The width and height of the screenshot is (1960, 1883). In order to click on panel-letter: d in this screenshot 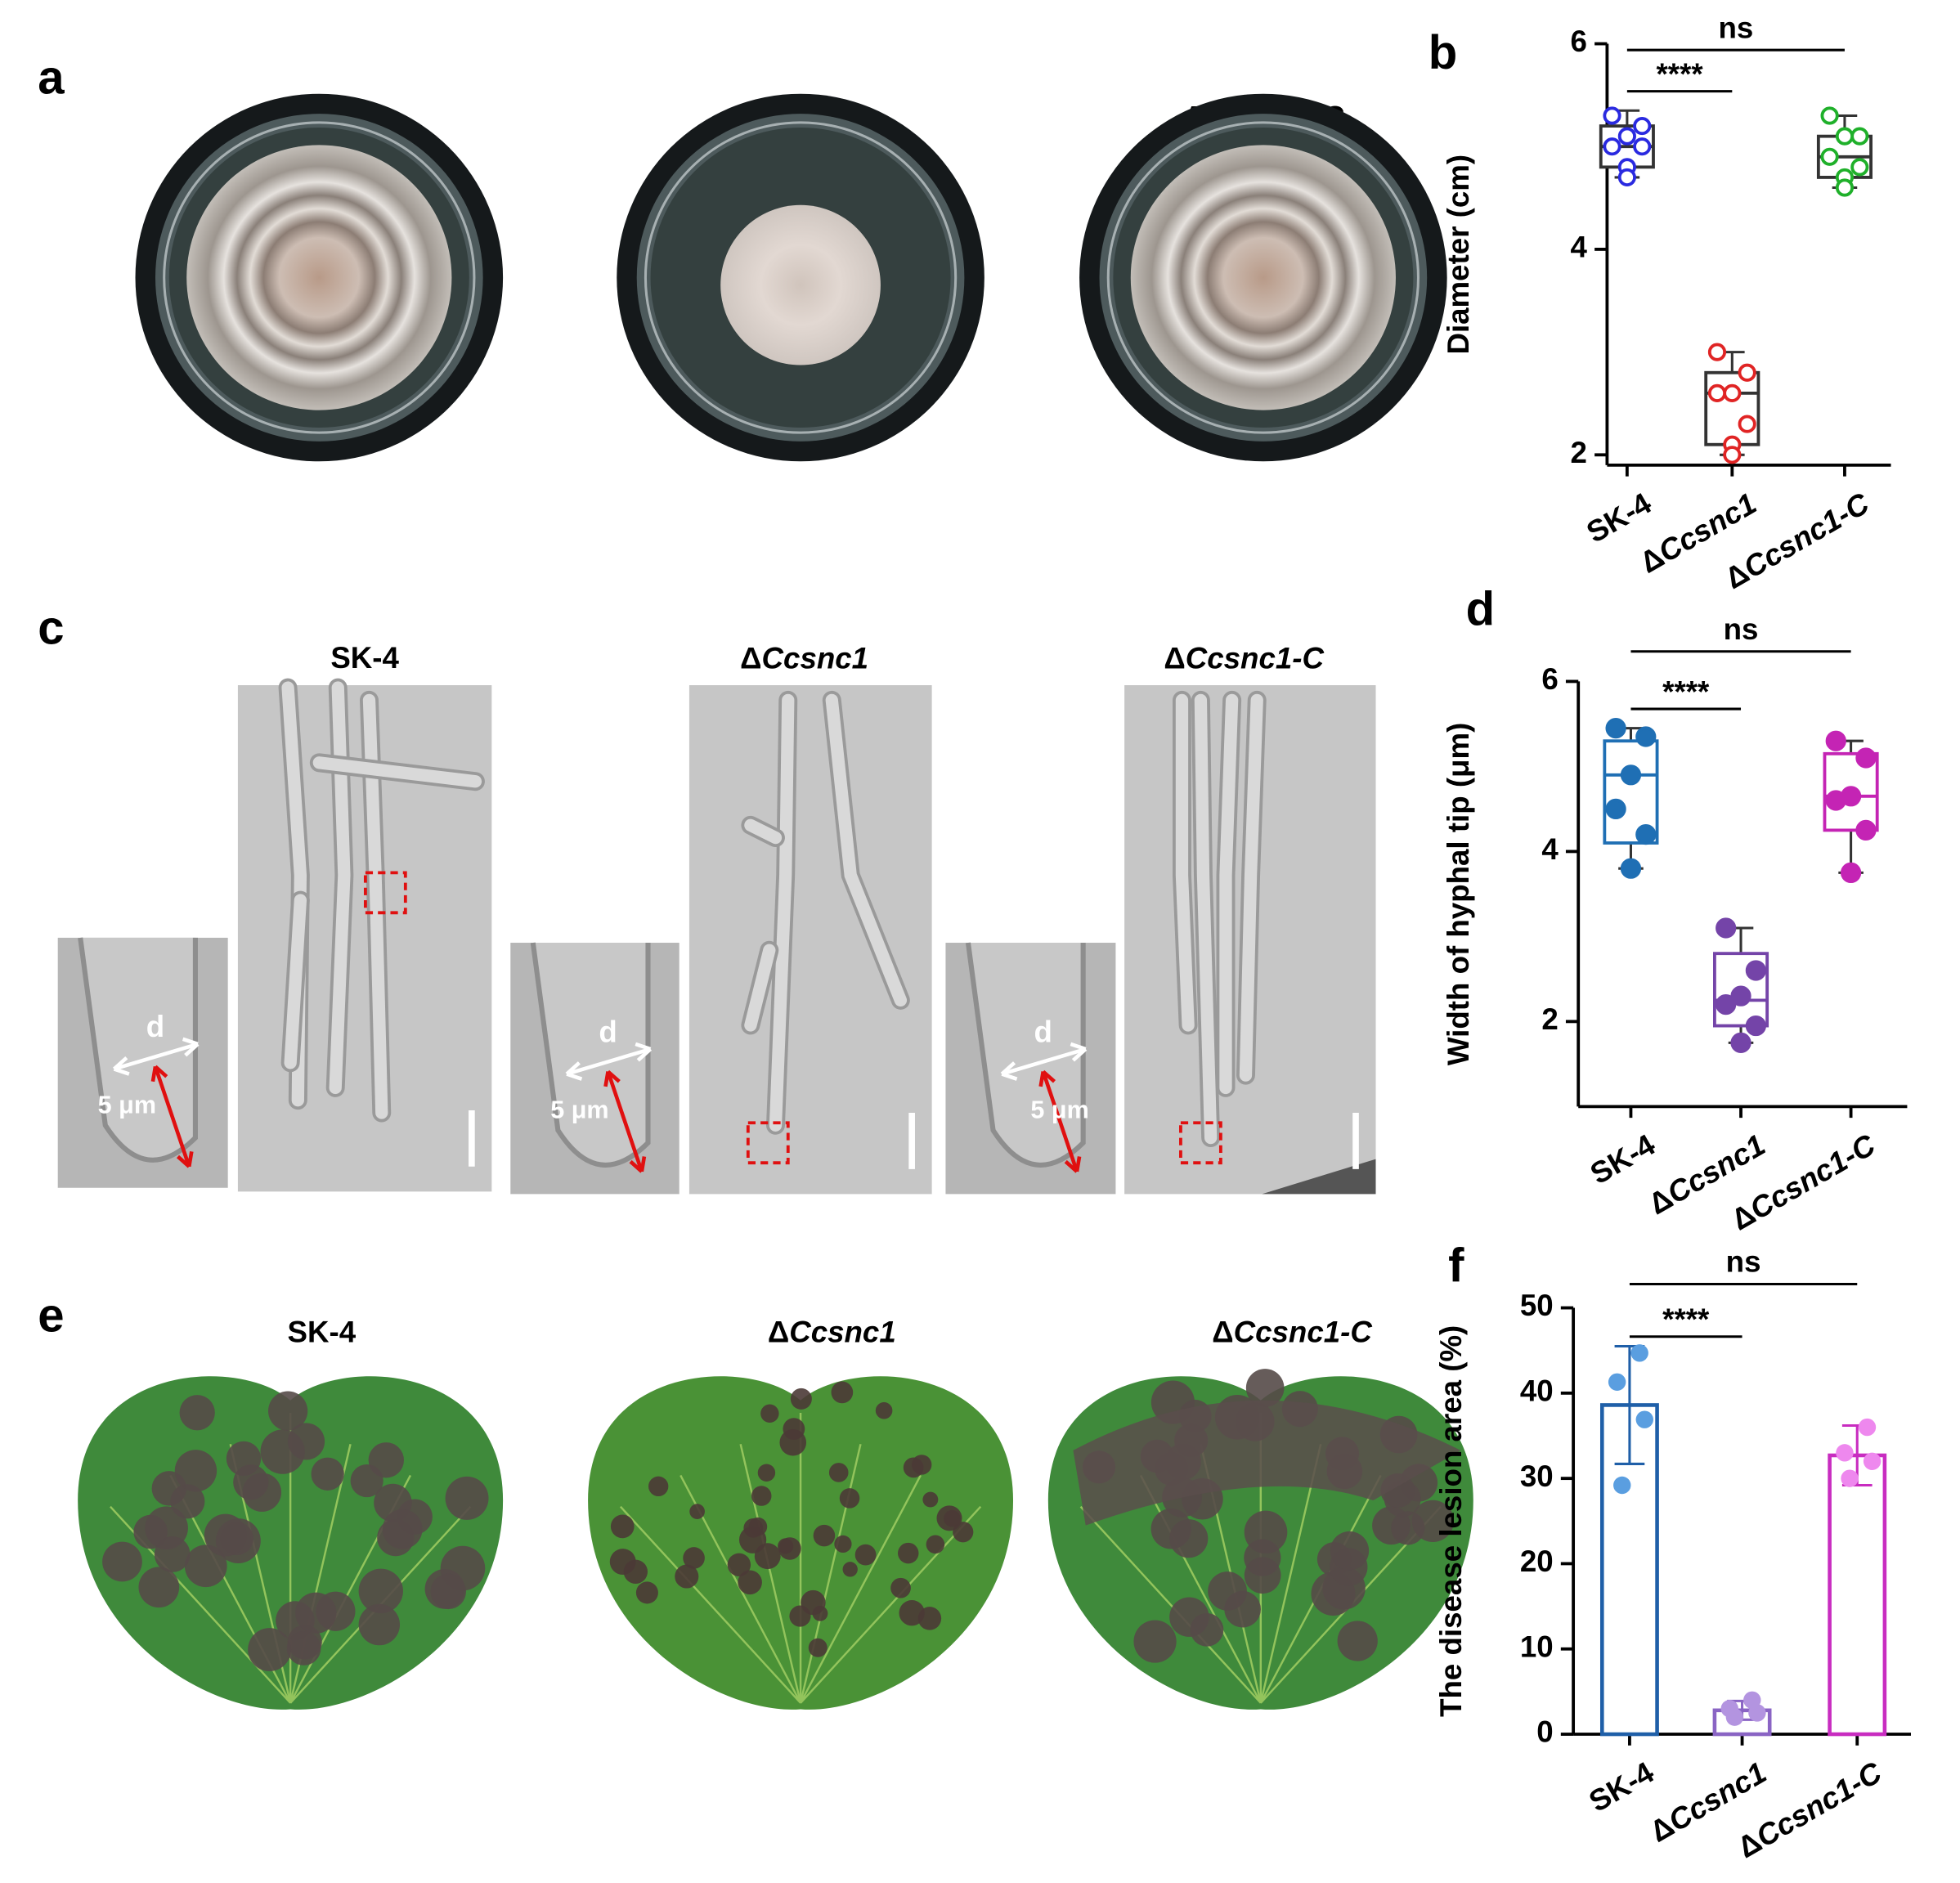, I will do `click(1481, 609)`.